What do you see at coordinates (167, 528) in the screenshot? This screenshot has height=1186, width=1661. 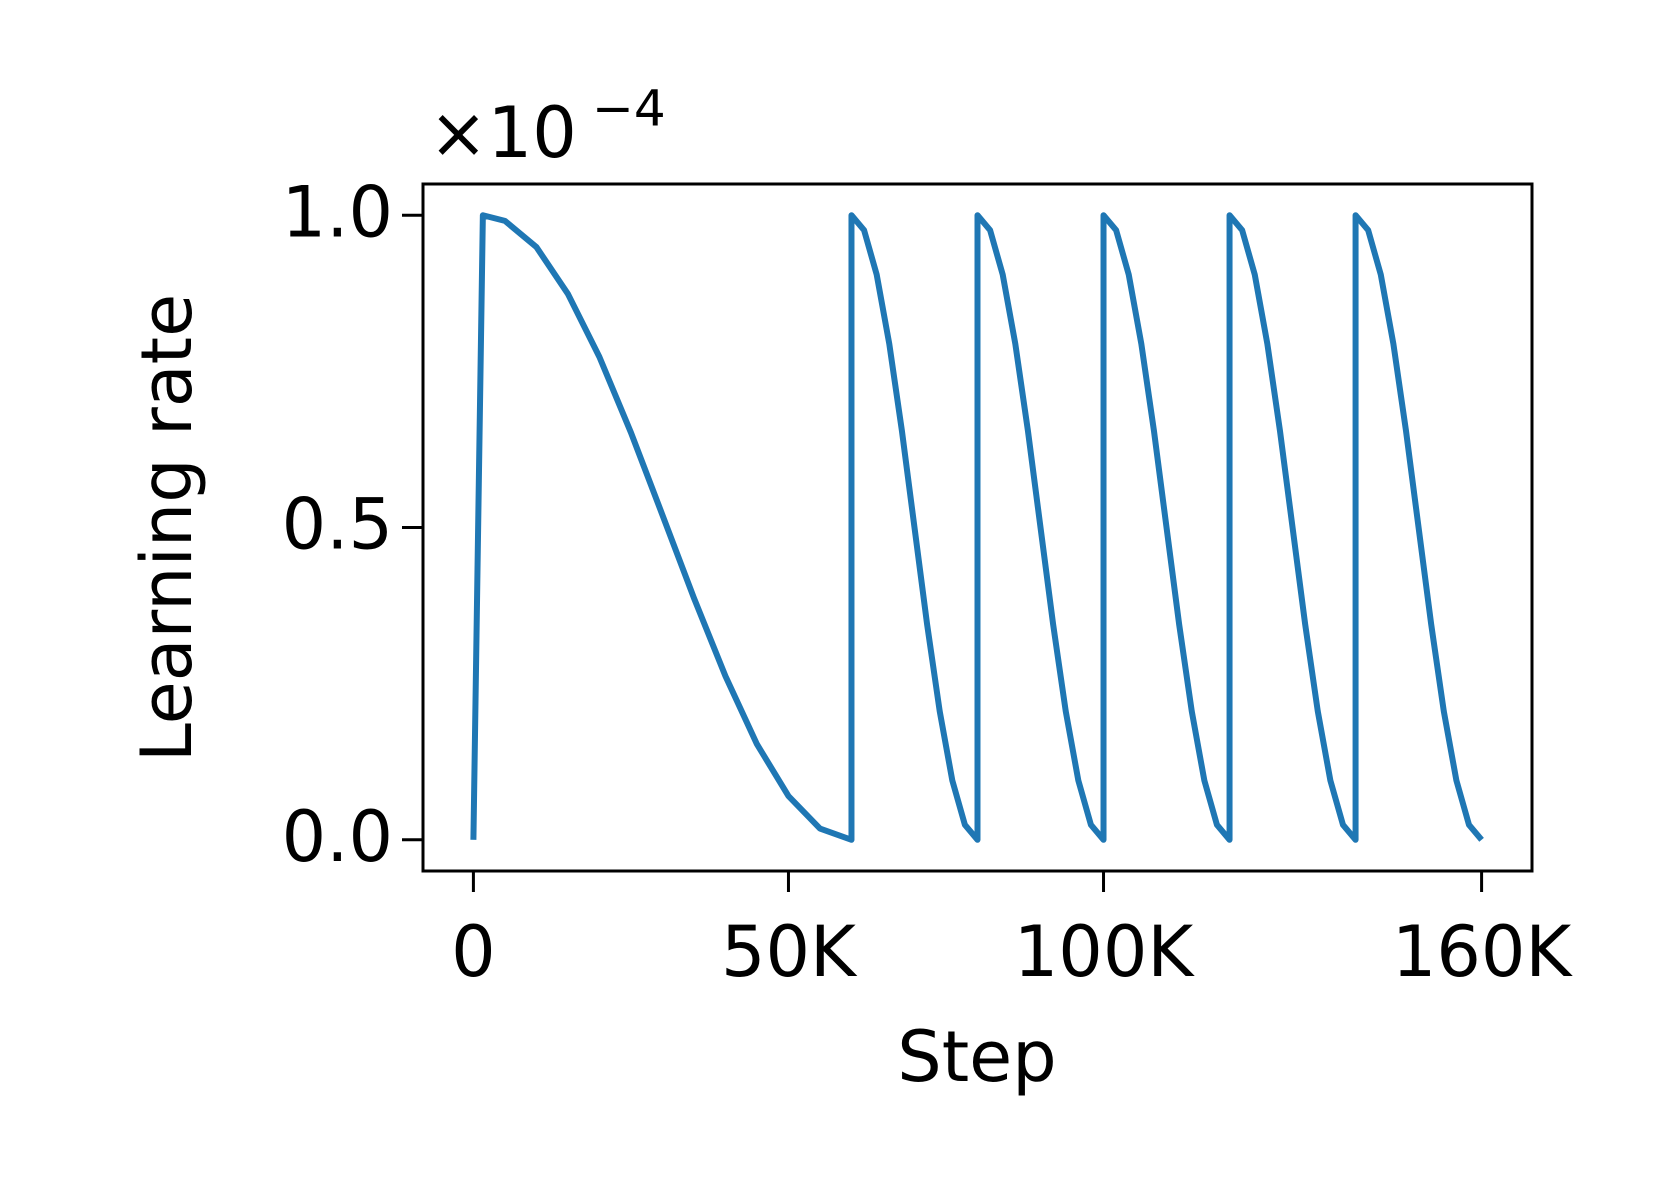 I see `y-axis-label: Learning rate` at bounding box center [167, 528].